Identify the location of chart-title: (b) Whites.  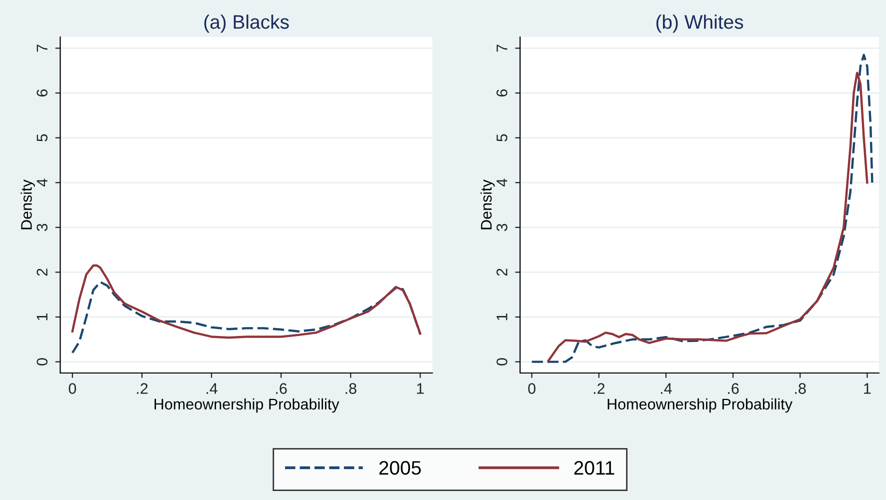
(700, 23).